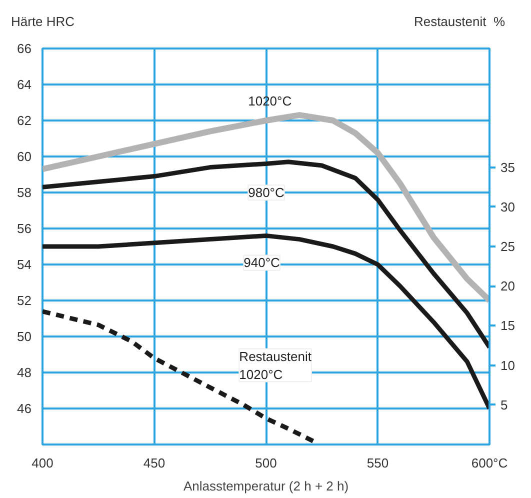 The height and width of the screenshot is (498, 531). What do you see at coordinates (507, 365) in the screenshot?
I see `y2-tick-label: 10` at bounding box center [507, 365].